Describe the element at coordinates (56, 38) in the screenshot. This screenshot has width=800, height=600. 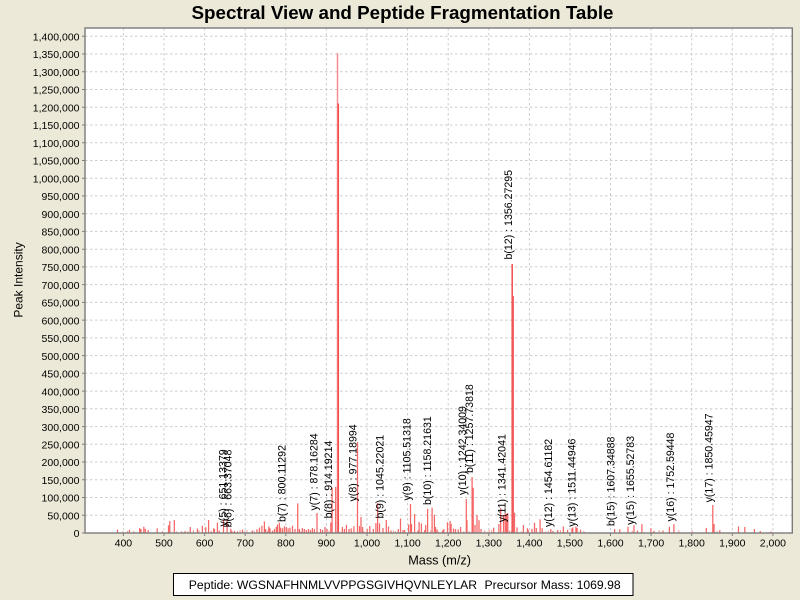
I see `svg-text: 1,400,000` at that location.